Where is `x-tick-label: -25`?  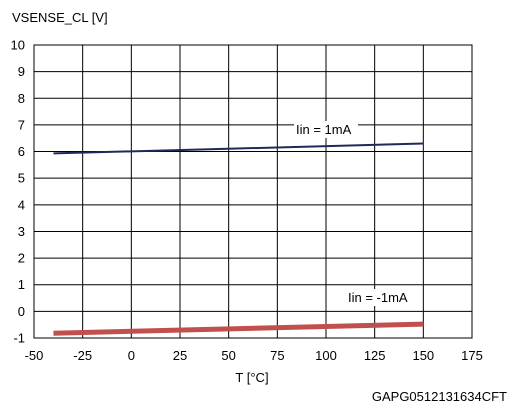
x-tick-label: -25 is located at coordinates (82, 355).